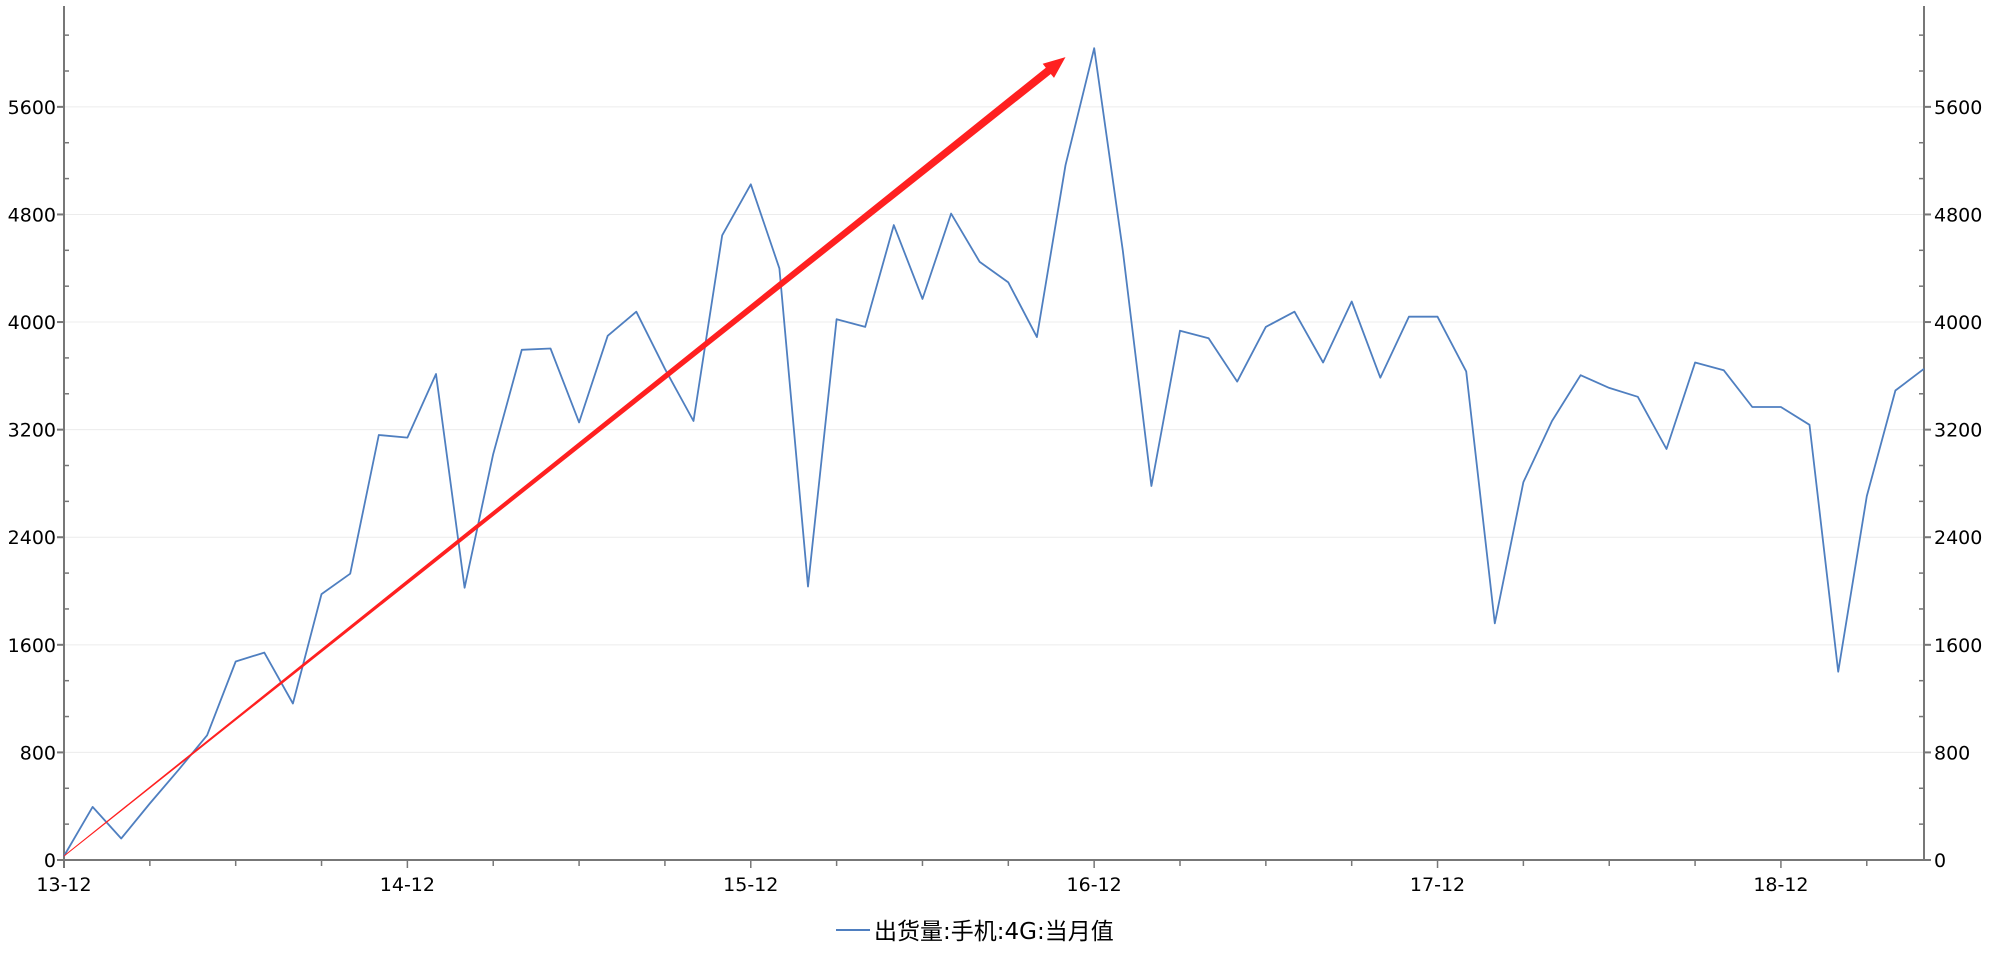 This screenshot has width=1995, height=956. I want to click on y-tick-label-right: 4800, so click(1958, 215).